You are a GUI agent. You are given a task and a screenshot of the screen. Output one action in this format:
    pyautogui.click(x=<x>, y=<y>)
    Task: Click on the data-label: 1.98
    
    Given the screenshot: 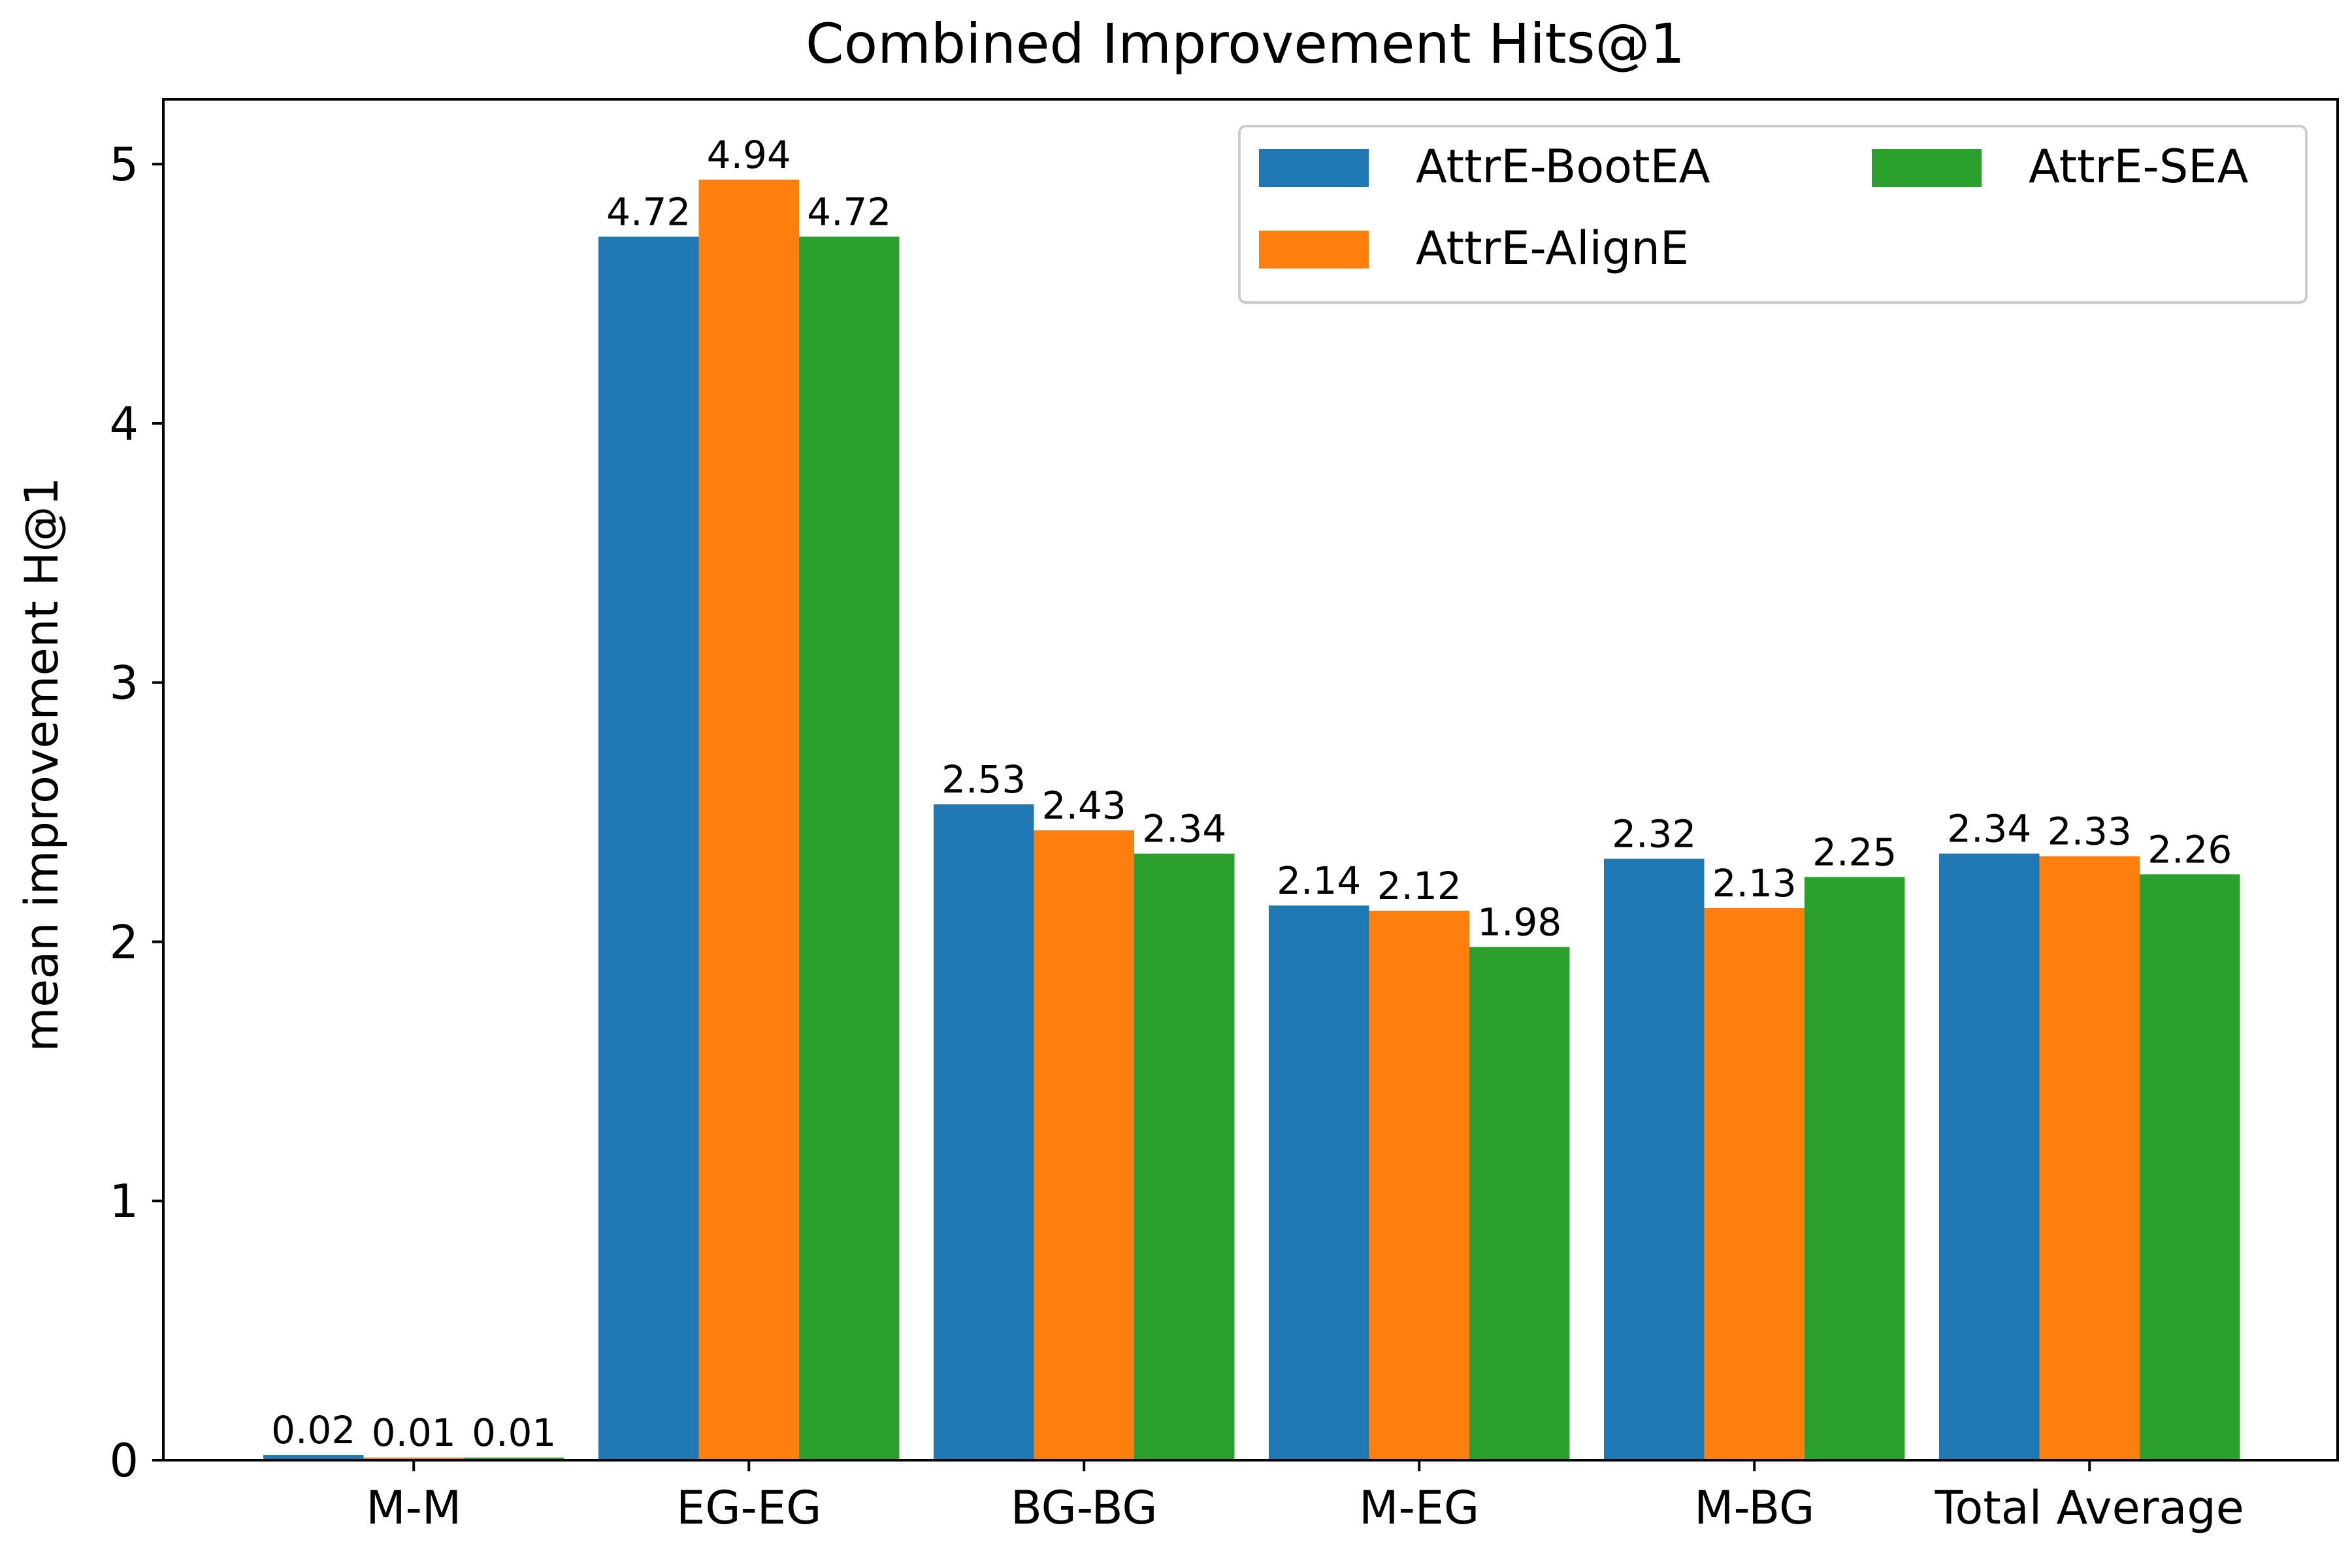 What is the action you would take?
    pyautogui.click(x=1519, y=922)
    